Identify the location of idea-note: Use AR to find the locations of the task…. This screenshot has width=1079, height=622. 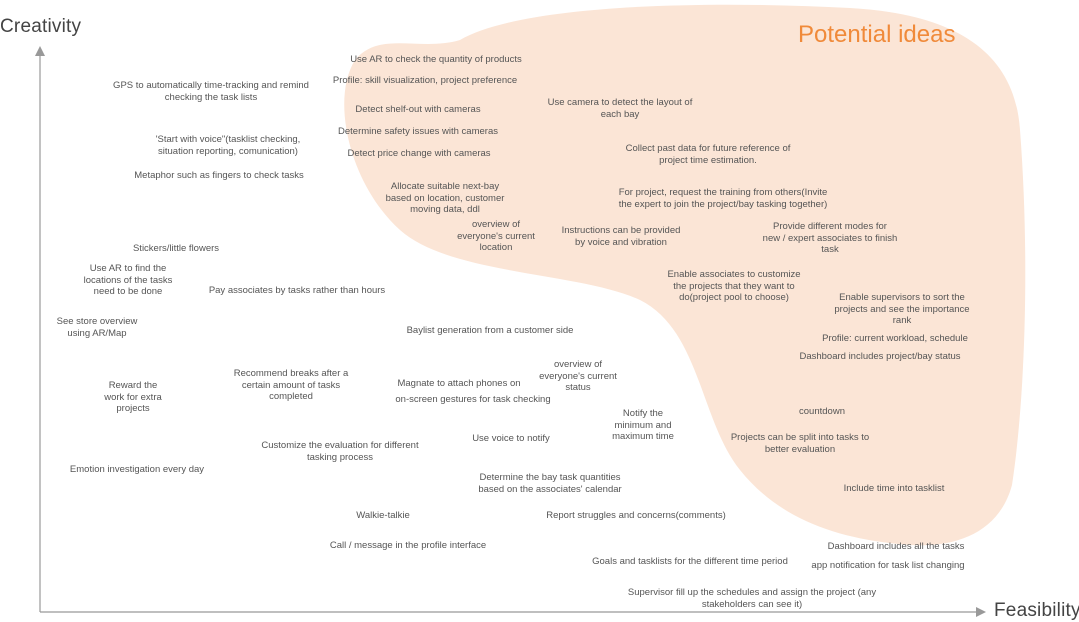
(128, 280).